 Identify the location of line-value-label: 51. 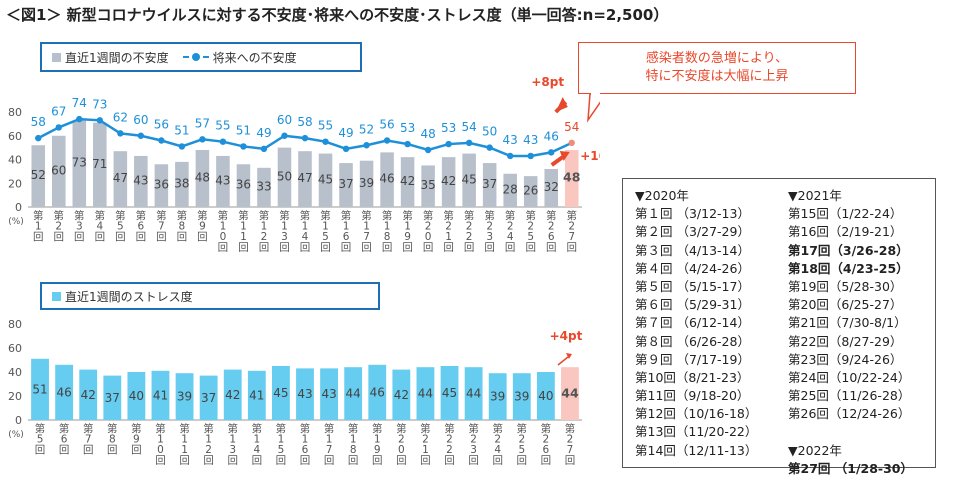
(181, 130).